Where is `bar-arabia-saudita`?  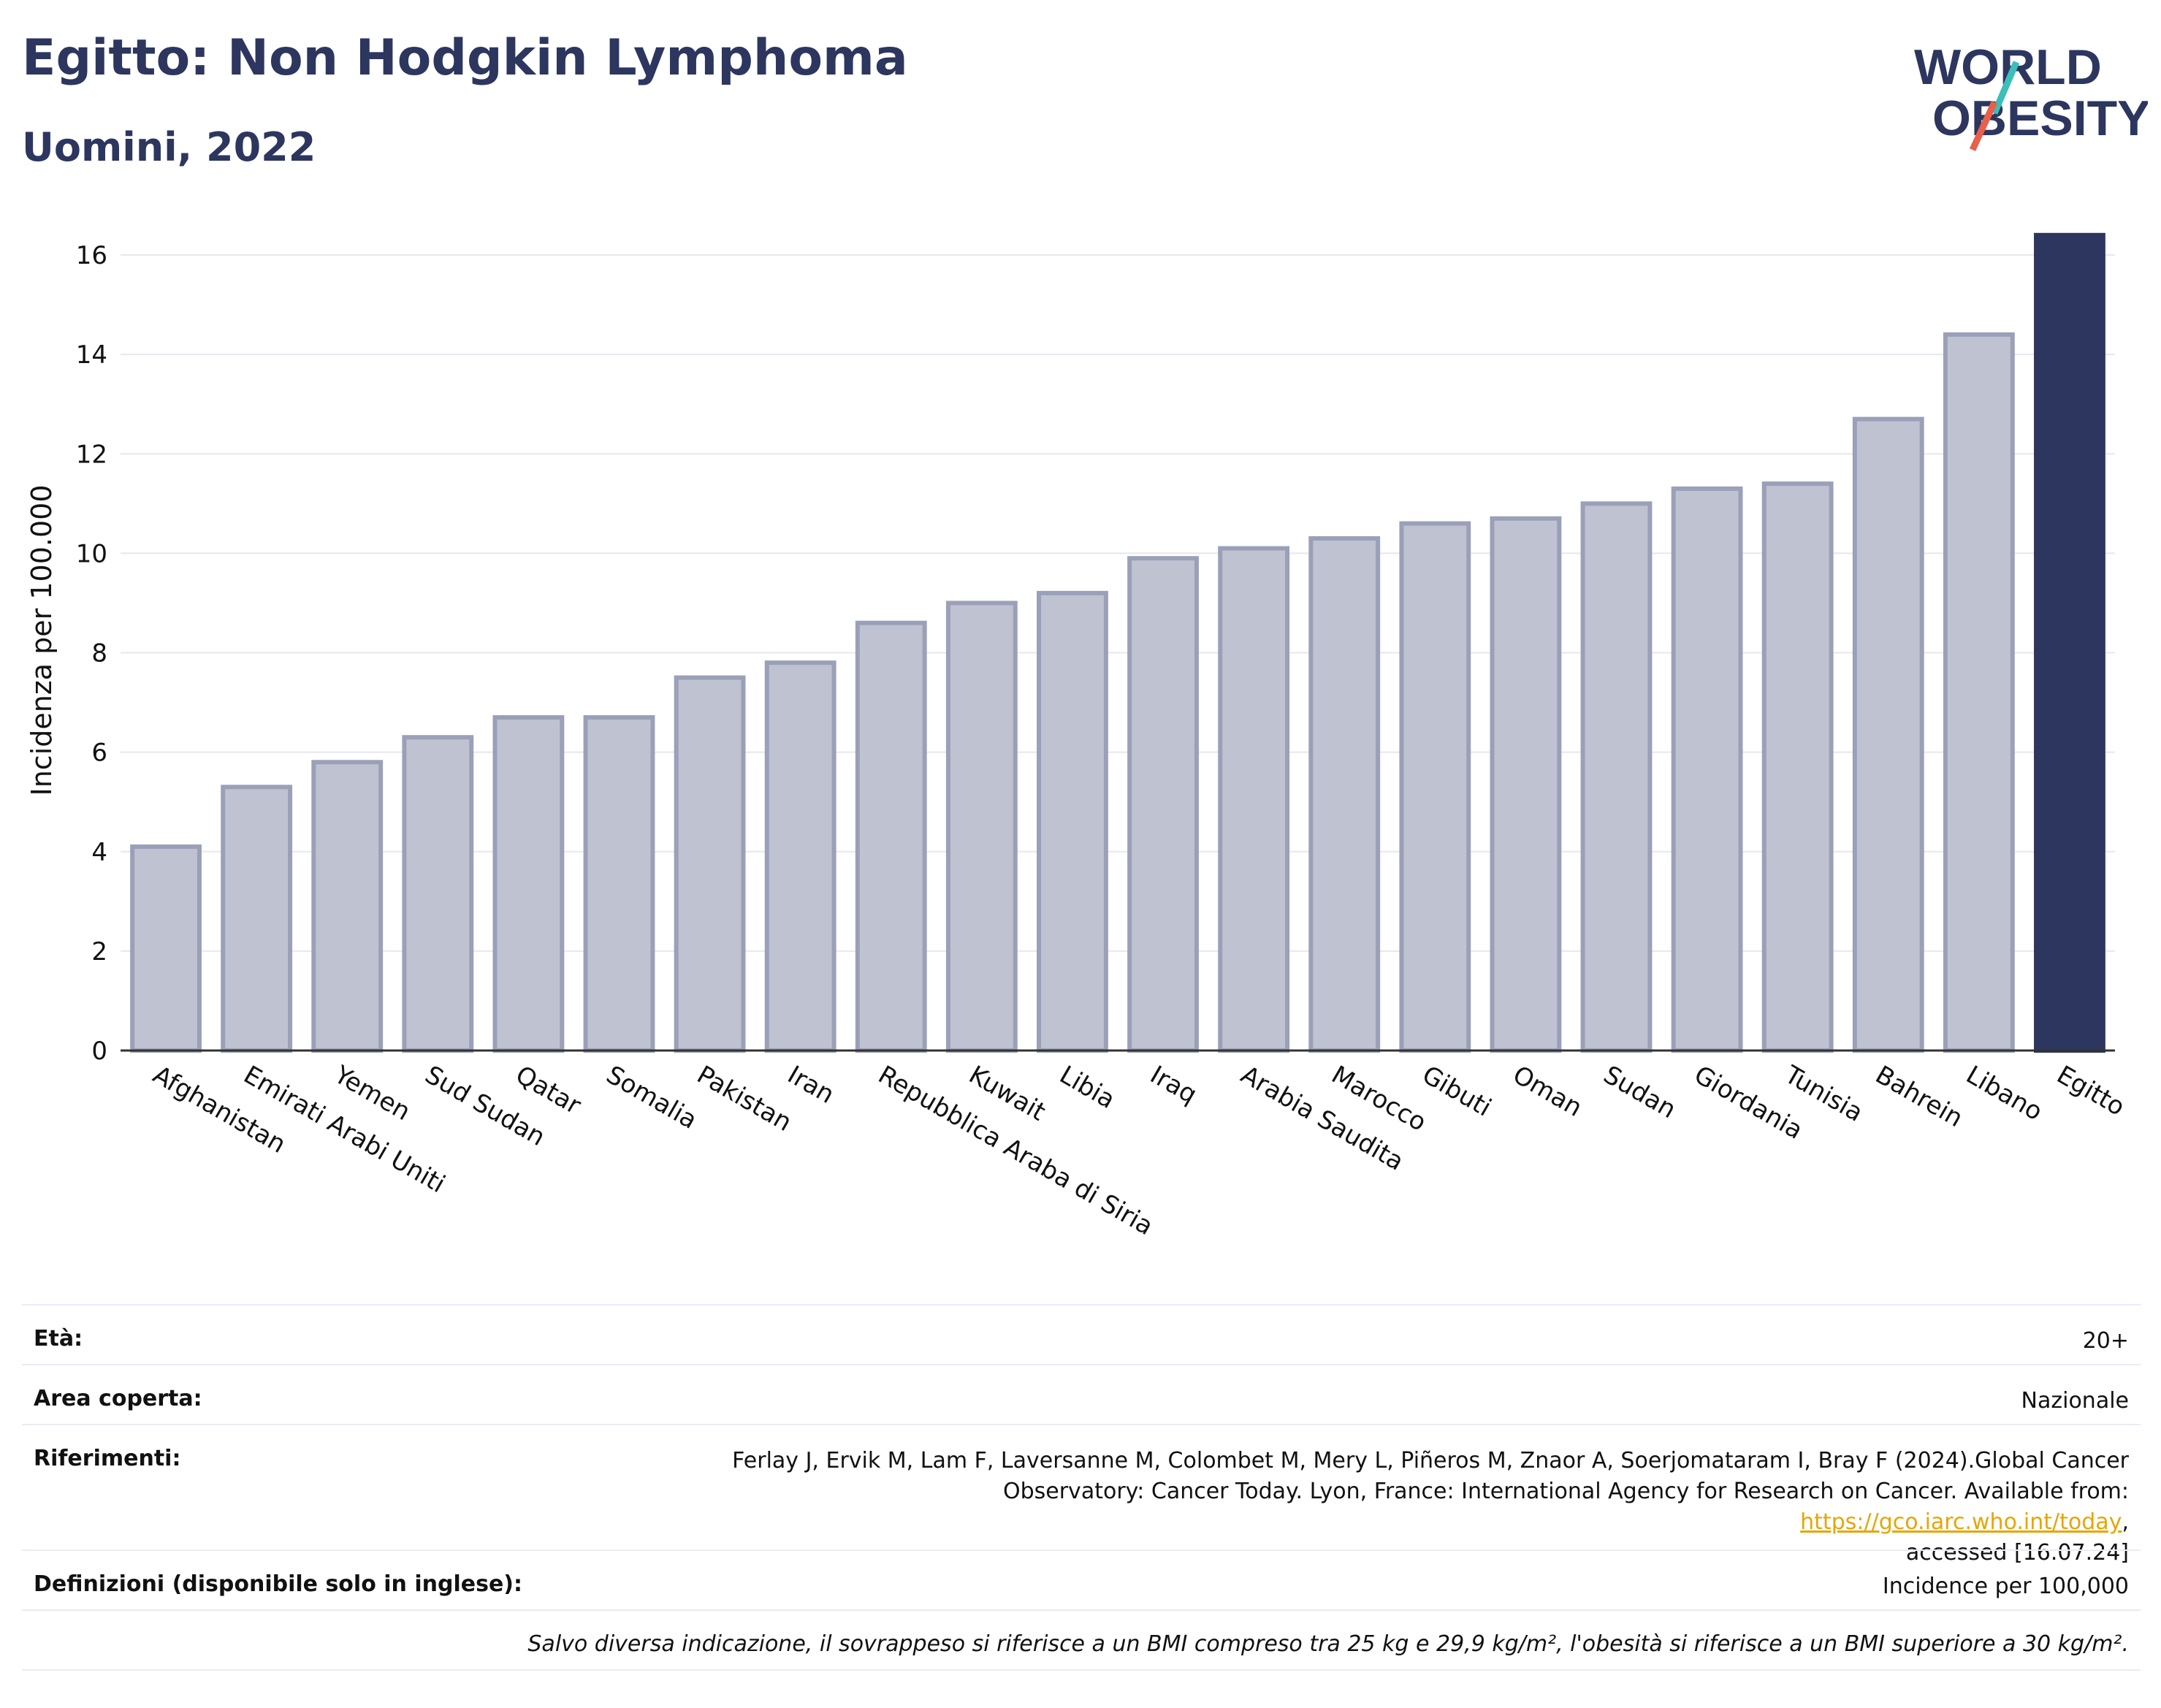 bar-arabia-saudita is located at coordinates (1254, 799).